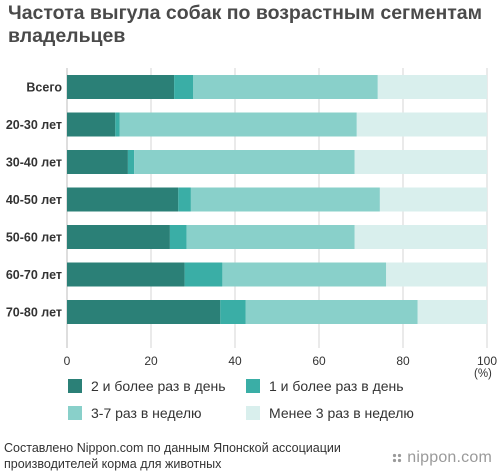 The width and height of the screenshot is (500, 473). I want to click on legend-item-series-1: 2 и более раз в день, so click(147, 386).